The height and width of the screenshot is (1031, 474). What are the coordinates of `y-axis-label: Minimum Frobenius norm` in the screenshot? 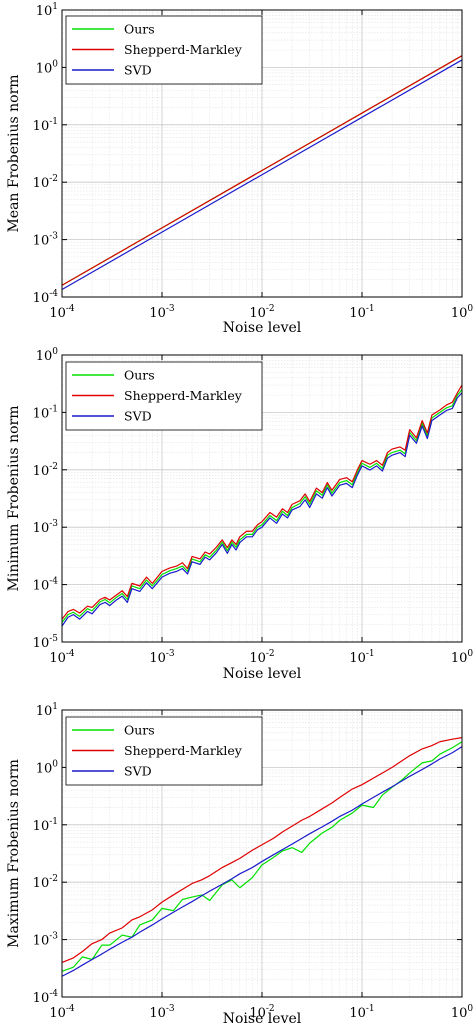 It's located at (14, 499).